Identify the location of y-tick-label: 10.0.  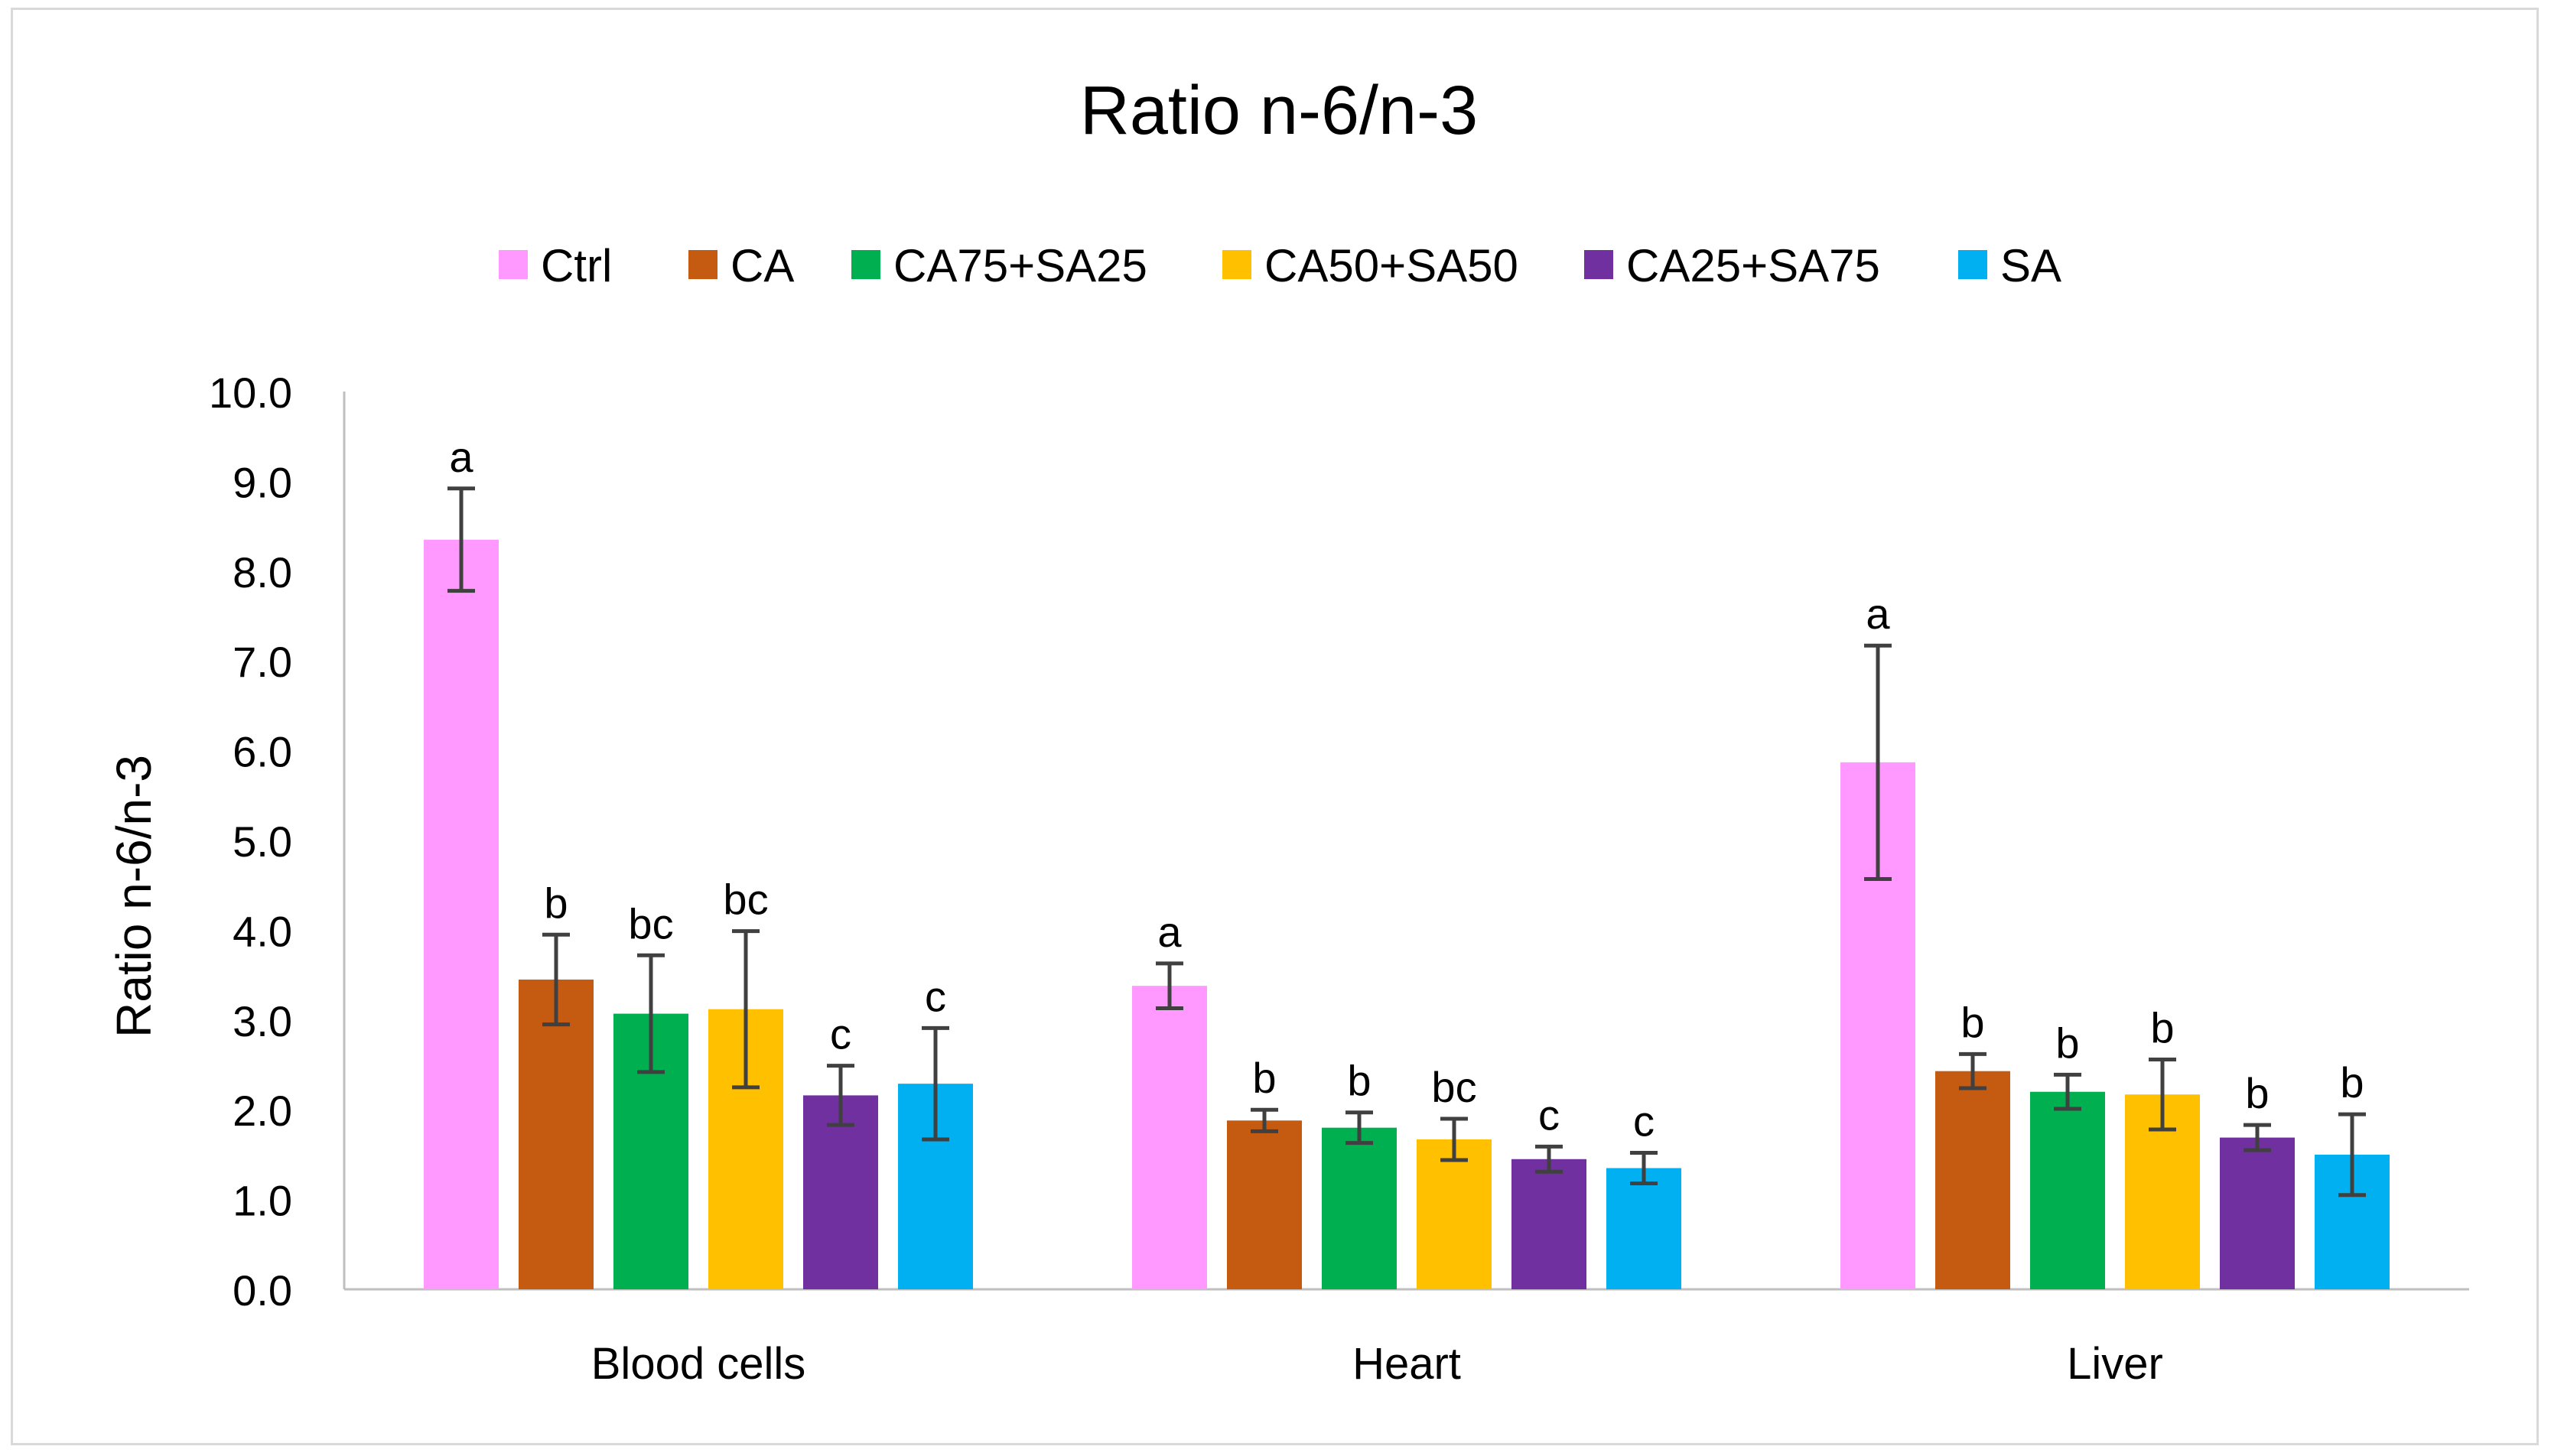
(250, 393).